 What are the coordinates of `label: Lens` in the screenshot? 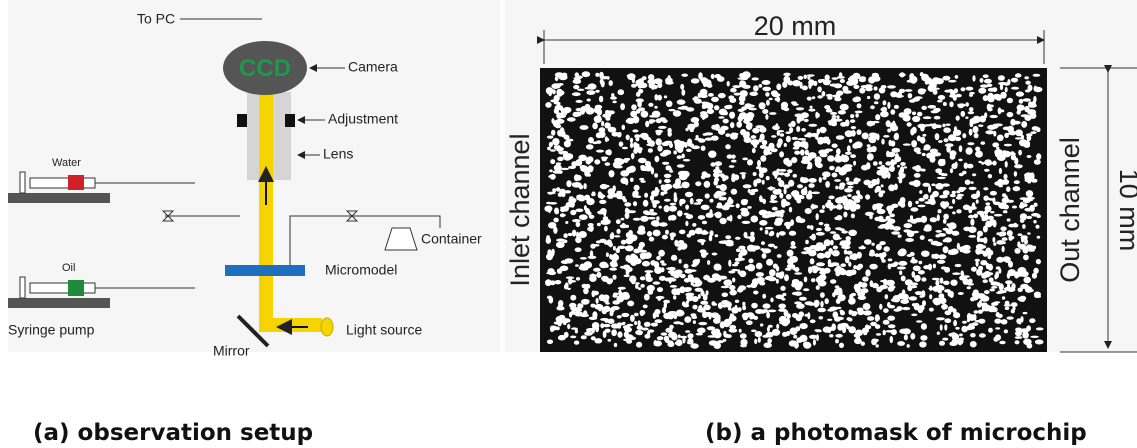 It's located at (338, 154).